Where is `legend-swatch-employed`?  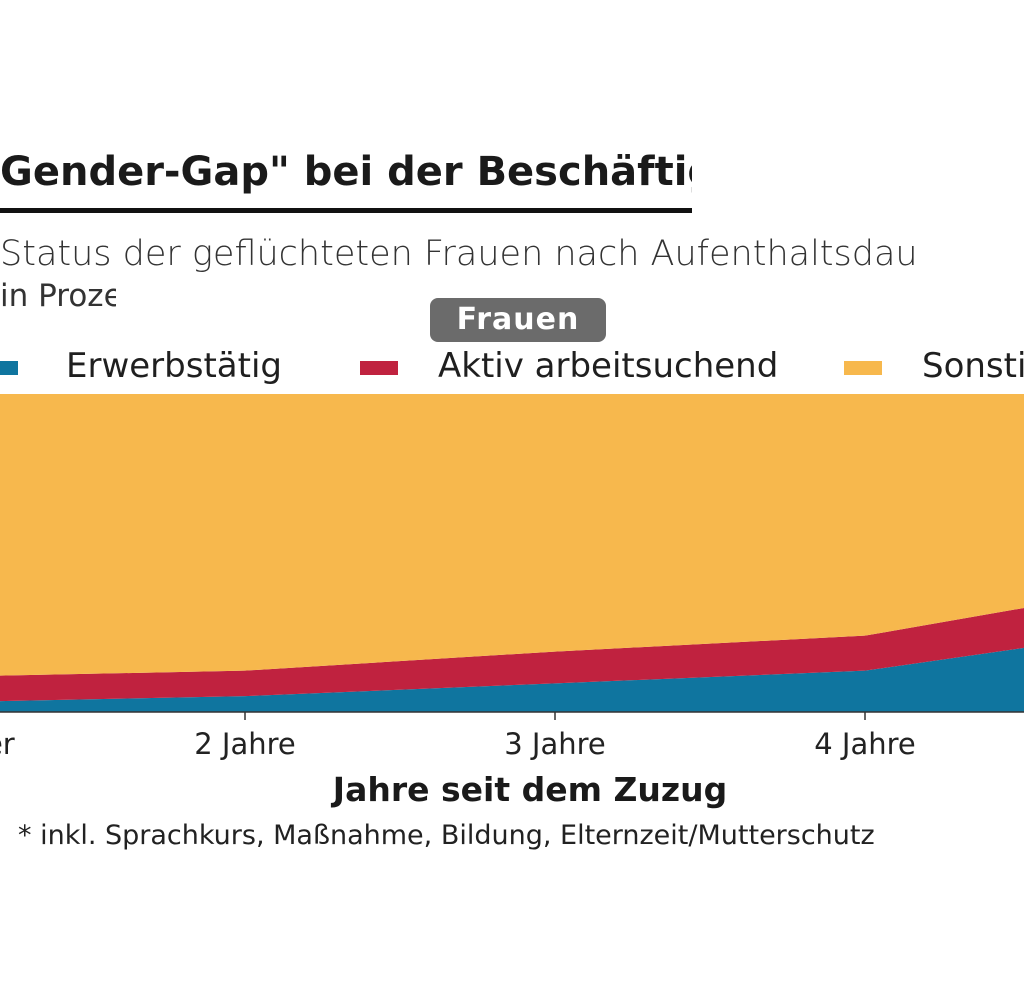 legend-swatch-employed is located at coordinates (9, 368).